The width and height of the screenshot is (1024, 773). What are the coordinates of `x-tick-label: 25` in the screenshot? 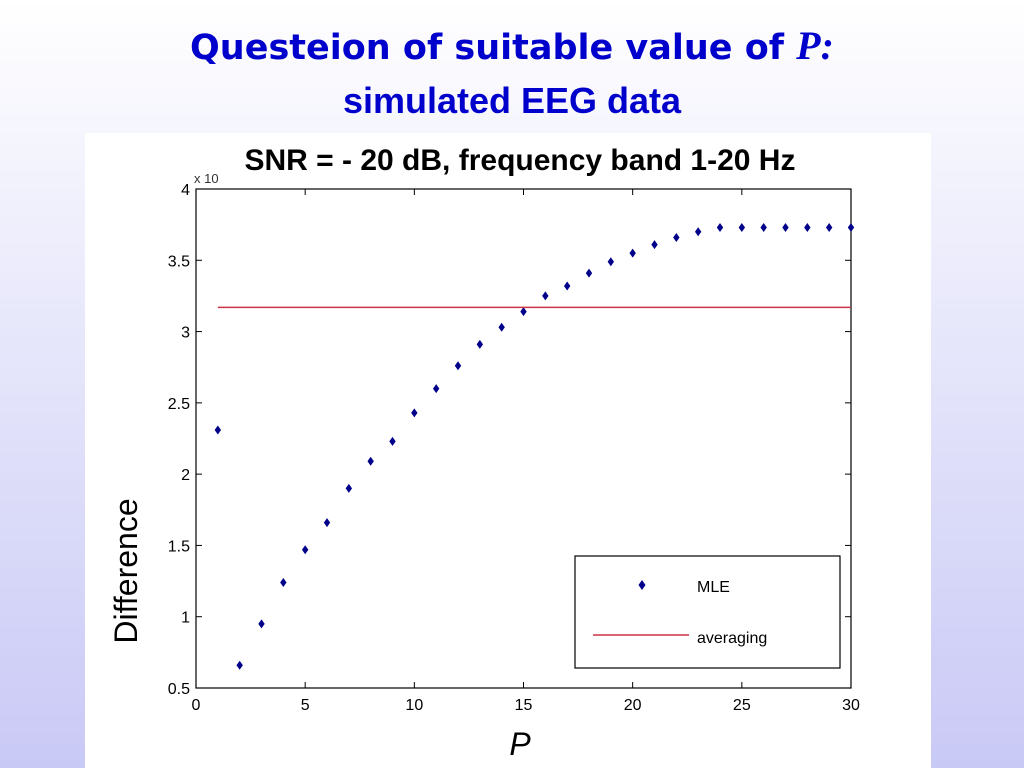 It's located at (742, 705).